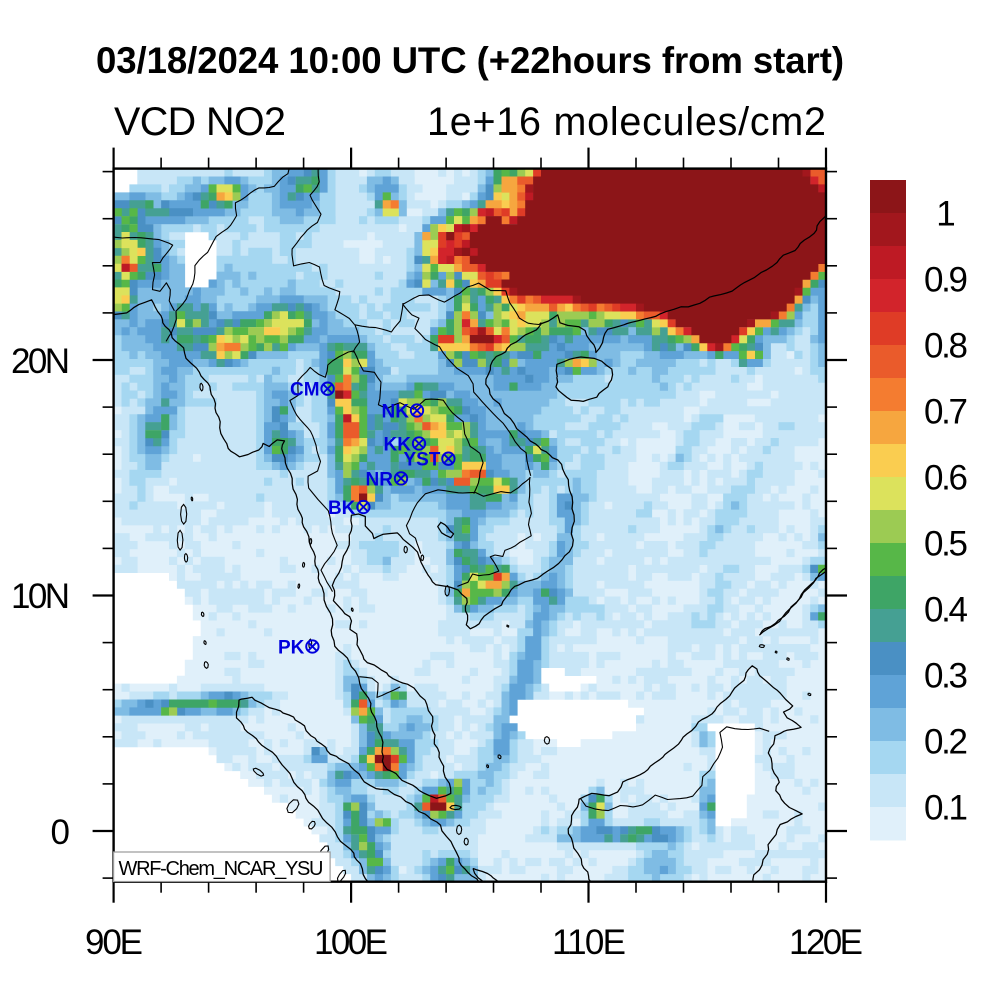 The height and width of the screenshot is (1000, 1000). What do you see at coordinates (626, 122) in the screenshot?
I see `svg-text: 1e+16 molecules/cm2` at bounding box center [626, 122].